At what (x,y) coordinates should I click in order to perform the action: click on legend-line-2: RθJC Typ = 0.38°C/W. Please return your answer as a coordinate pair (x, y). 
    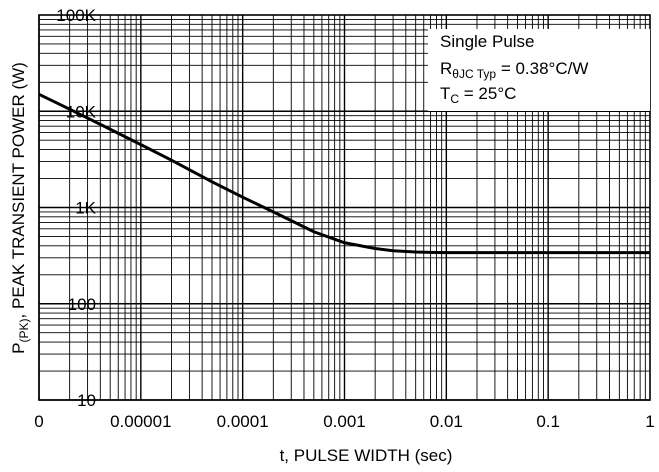
    Looking at the image, I should click on (514, 70).